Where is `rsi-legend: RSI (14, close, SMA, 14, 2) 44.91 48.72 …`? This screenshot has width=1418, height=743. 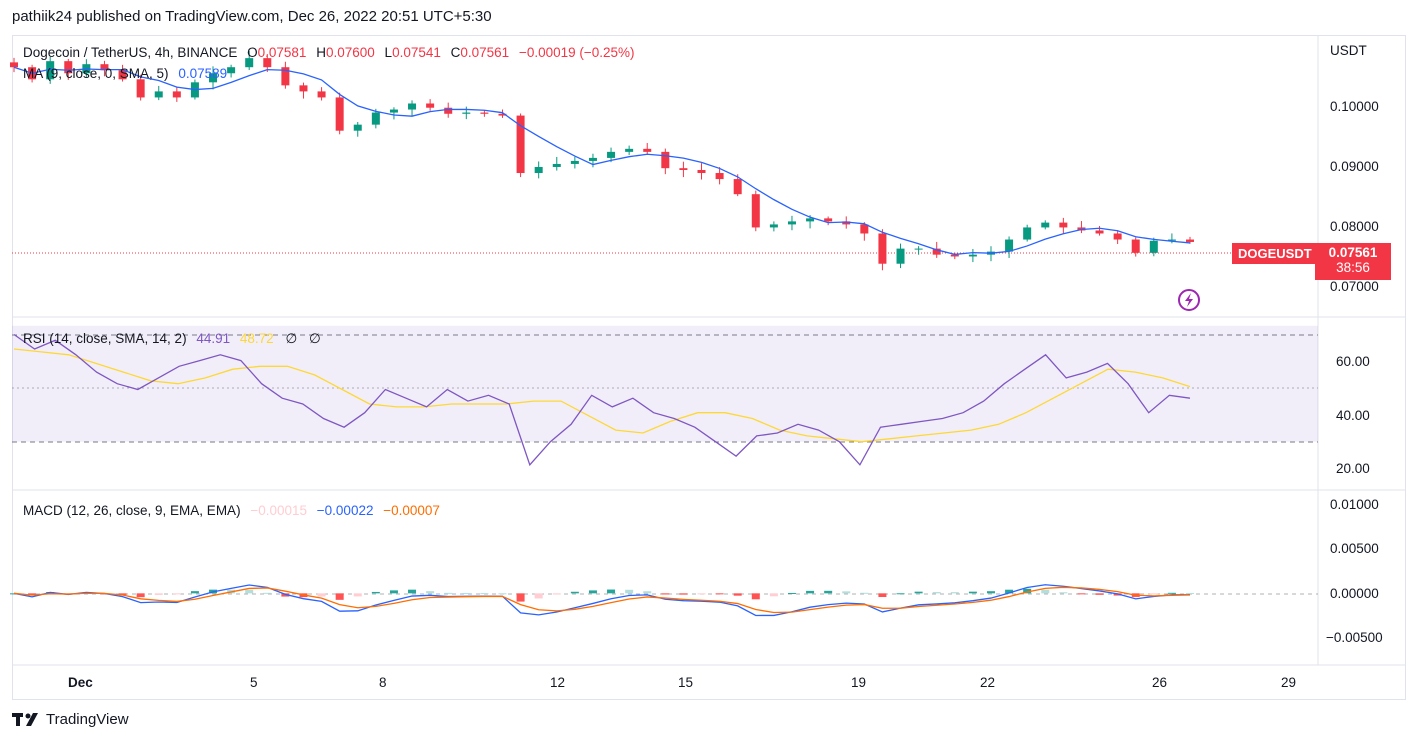 rsi-legend: RSI (14, close, SMA, 14, 2) 44.91 48.72 … is located at coordinates (172, 339).